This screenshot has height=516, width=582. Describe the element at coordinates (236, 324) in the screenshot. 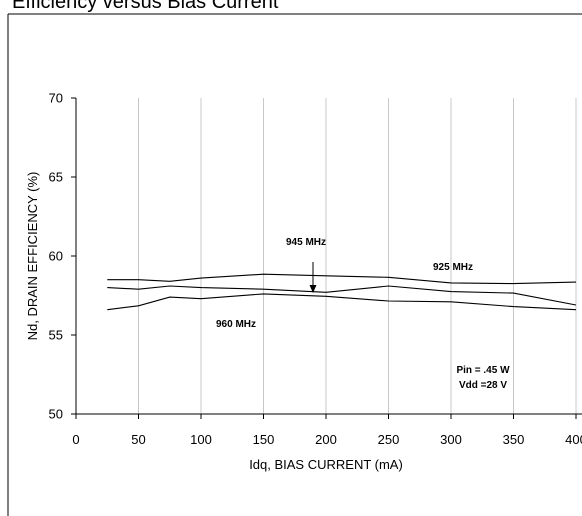

I see `series-label-960: 960 MHz` at that location.